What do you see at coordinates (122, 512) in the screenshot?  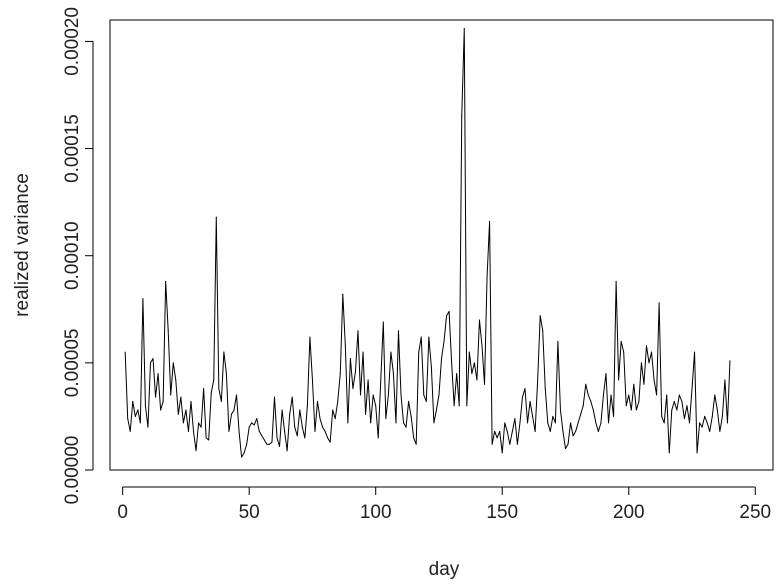 I see `x-tick-label: 0` at bounding box center [122, 512].